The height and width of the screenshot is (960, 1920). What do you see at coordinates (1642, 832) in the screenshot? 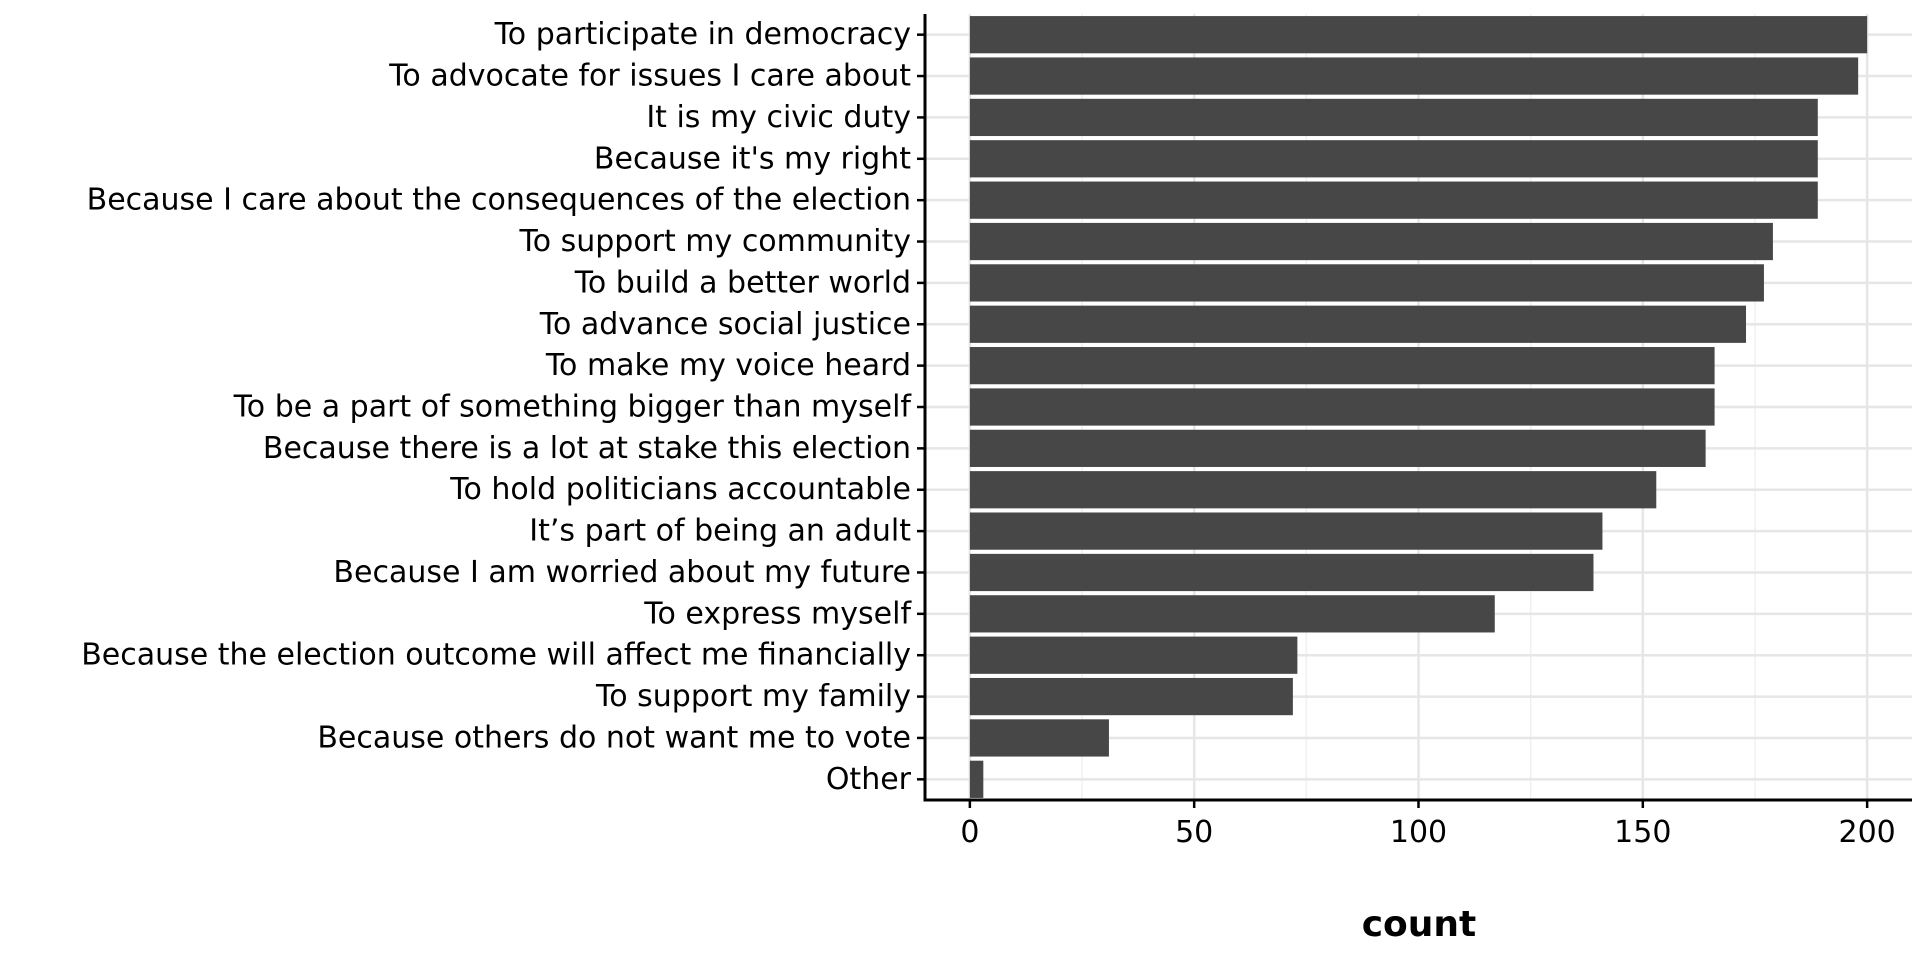
I see `x-tick-label: 150` at bounding box center [1642, 832].